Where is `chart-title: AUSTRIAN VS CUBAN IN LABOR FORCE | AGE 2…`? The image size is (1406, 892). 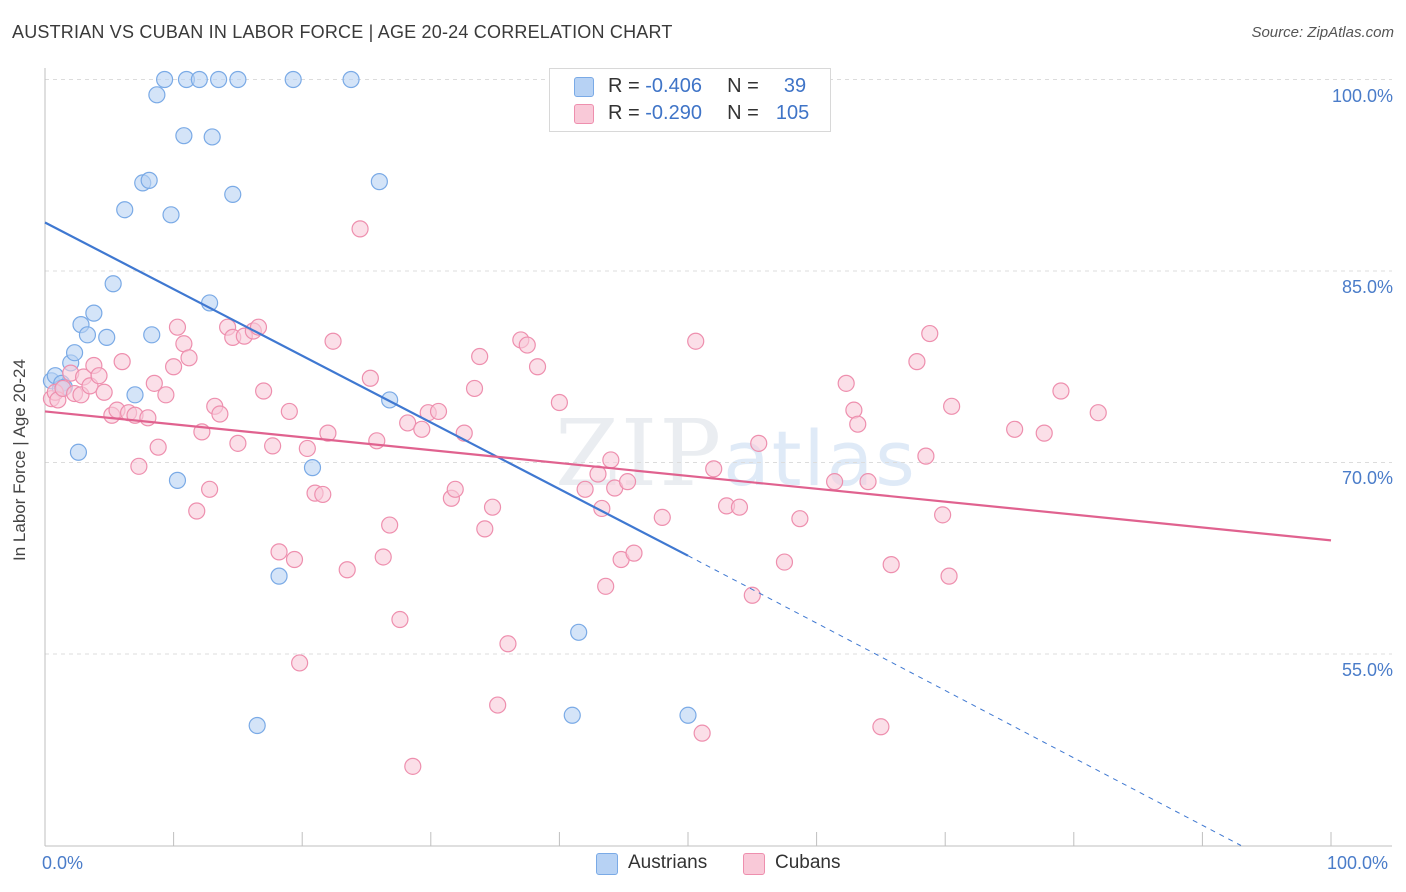 chart-title: AUSTRIAN VS CUBAN IN LABOR FORCE | AGE 2… is located at coordinates (342, 32).